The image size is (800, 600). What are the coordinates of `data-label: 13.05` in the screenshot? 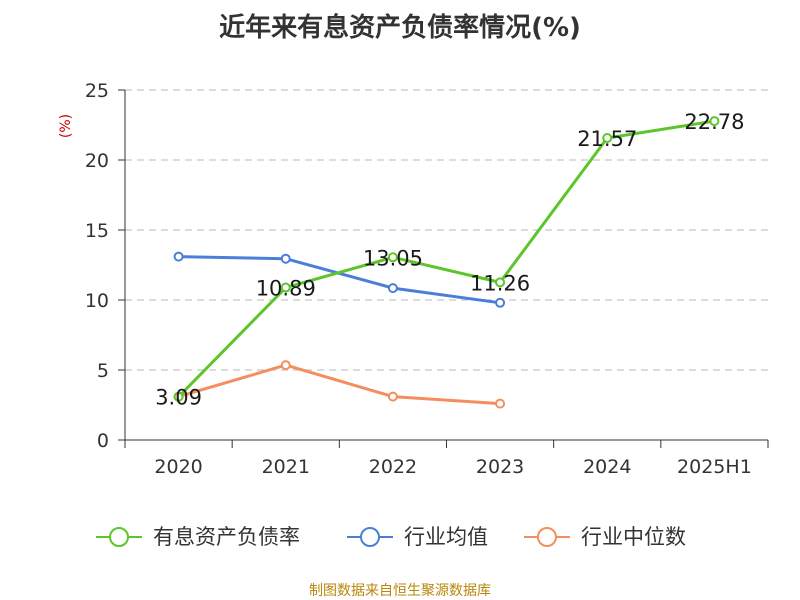 It's located at (393, 258).